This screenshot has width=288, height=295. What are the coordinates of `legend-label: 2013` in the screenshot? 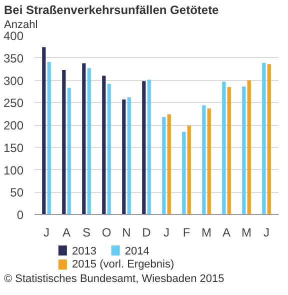 It's located at (84, 252).